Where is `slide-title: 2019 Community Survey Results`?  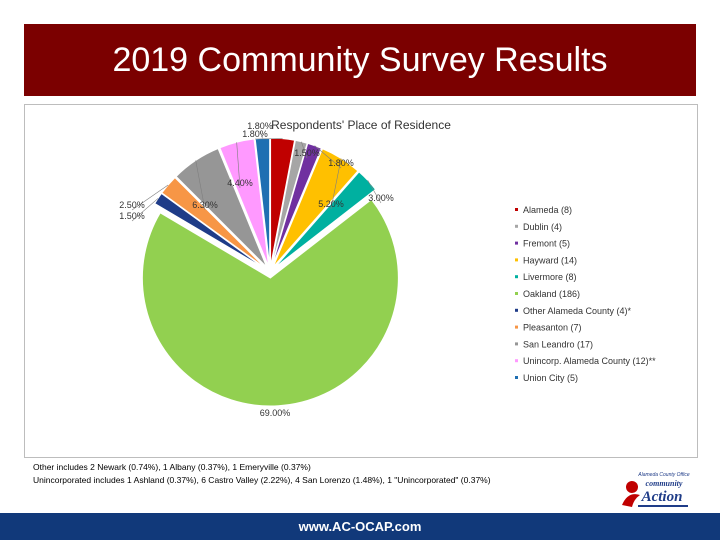
slide-title: 2019 Community Survey Results is located at coordinates (360, 60).